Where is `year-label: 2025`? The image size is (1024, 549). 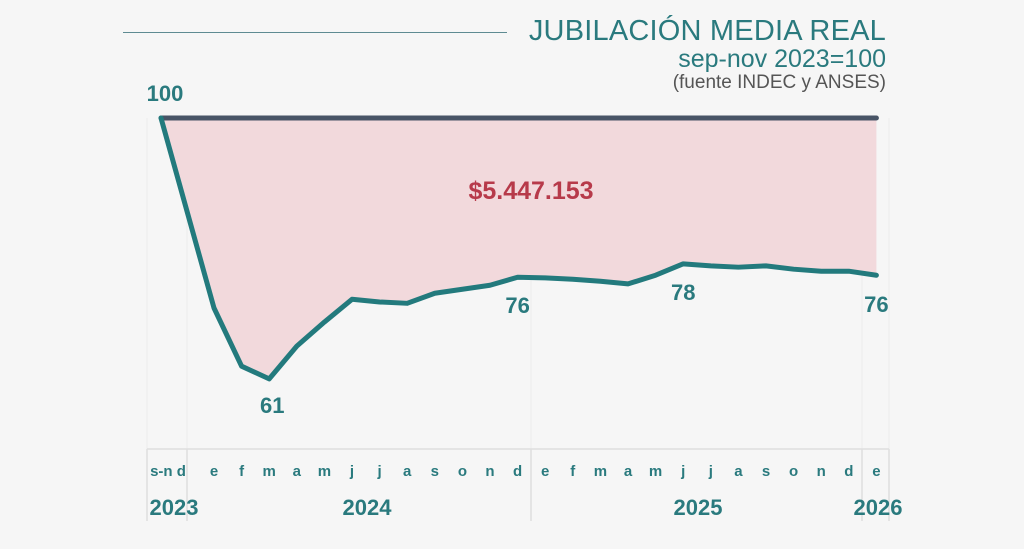
year-label: 2025 is located at coordinates (698, 507).